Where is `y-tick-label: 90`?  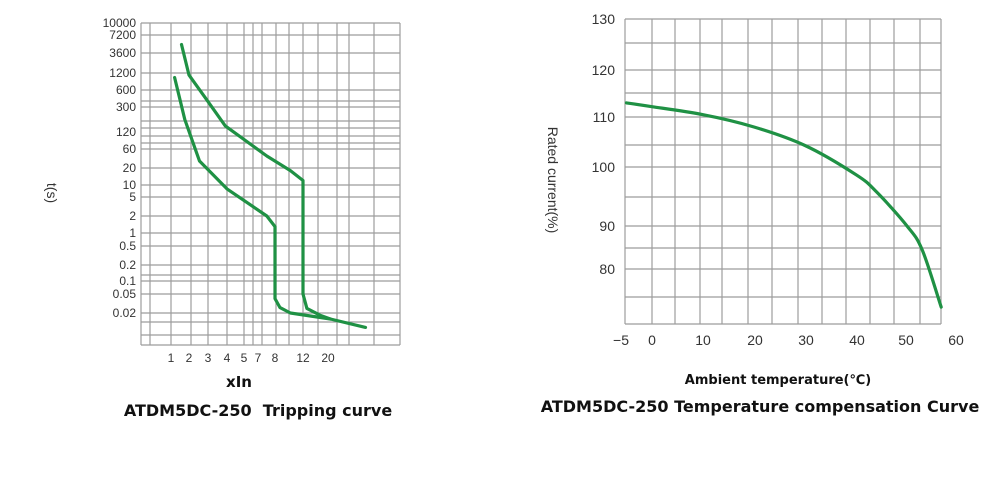
y-tick-label: 90 is located at coordinates (607, 226).